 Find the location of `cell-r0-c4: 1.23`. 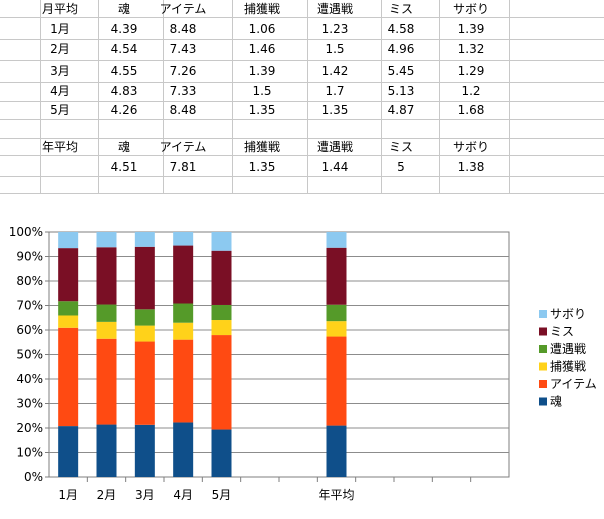

cell-r0-c4: 1.23 is located at coordinates (335, 29).